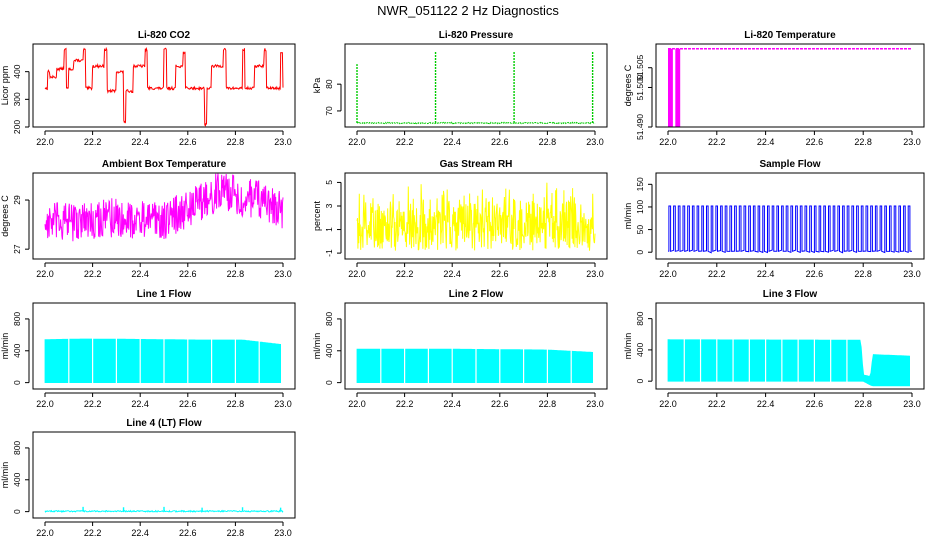 Image resolution: width=936 pixels, height=540 pixels. Describe the element at coordinates (790, 35) in the screenshot. I see `chart-title: Li-820 Temperature` at that location.